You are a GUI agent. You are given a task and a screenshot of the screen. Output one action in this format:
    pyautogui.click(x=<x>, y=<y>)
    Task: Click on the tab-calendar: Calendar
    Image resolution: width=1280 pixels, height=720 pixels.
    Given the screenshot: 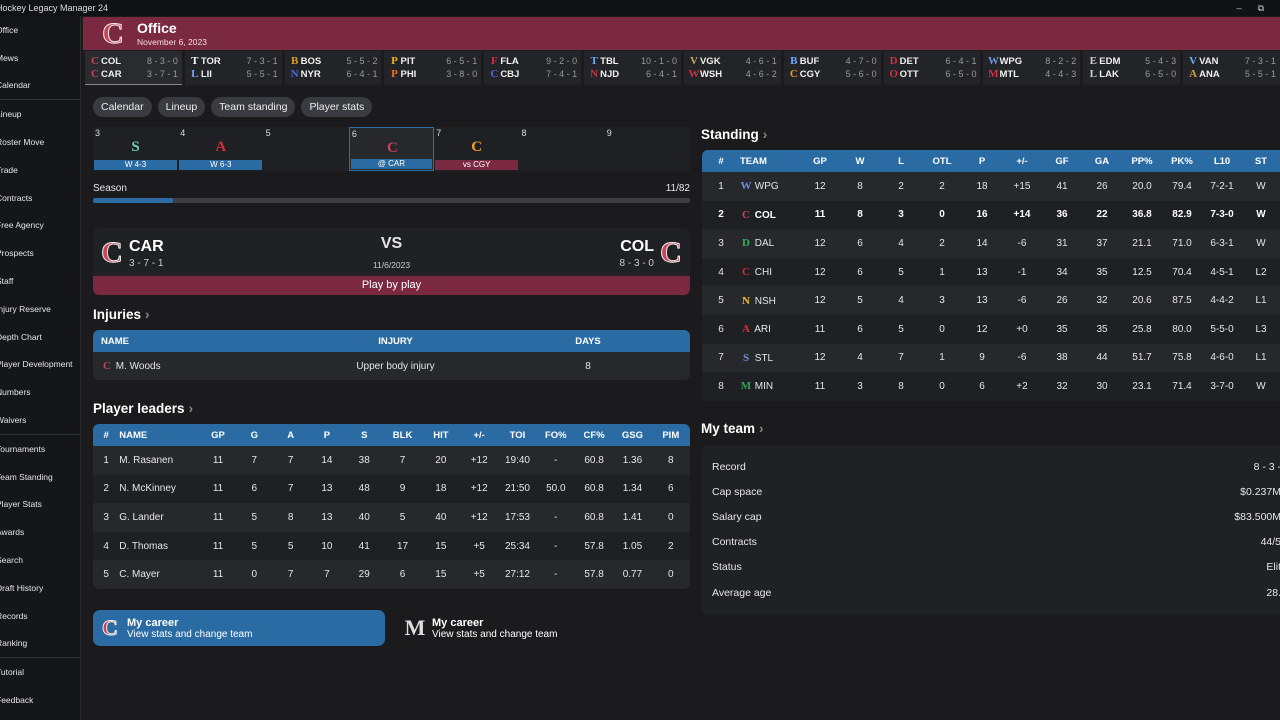 What is the action you would take?
    pyautogui.click(x=122, y=107)
    